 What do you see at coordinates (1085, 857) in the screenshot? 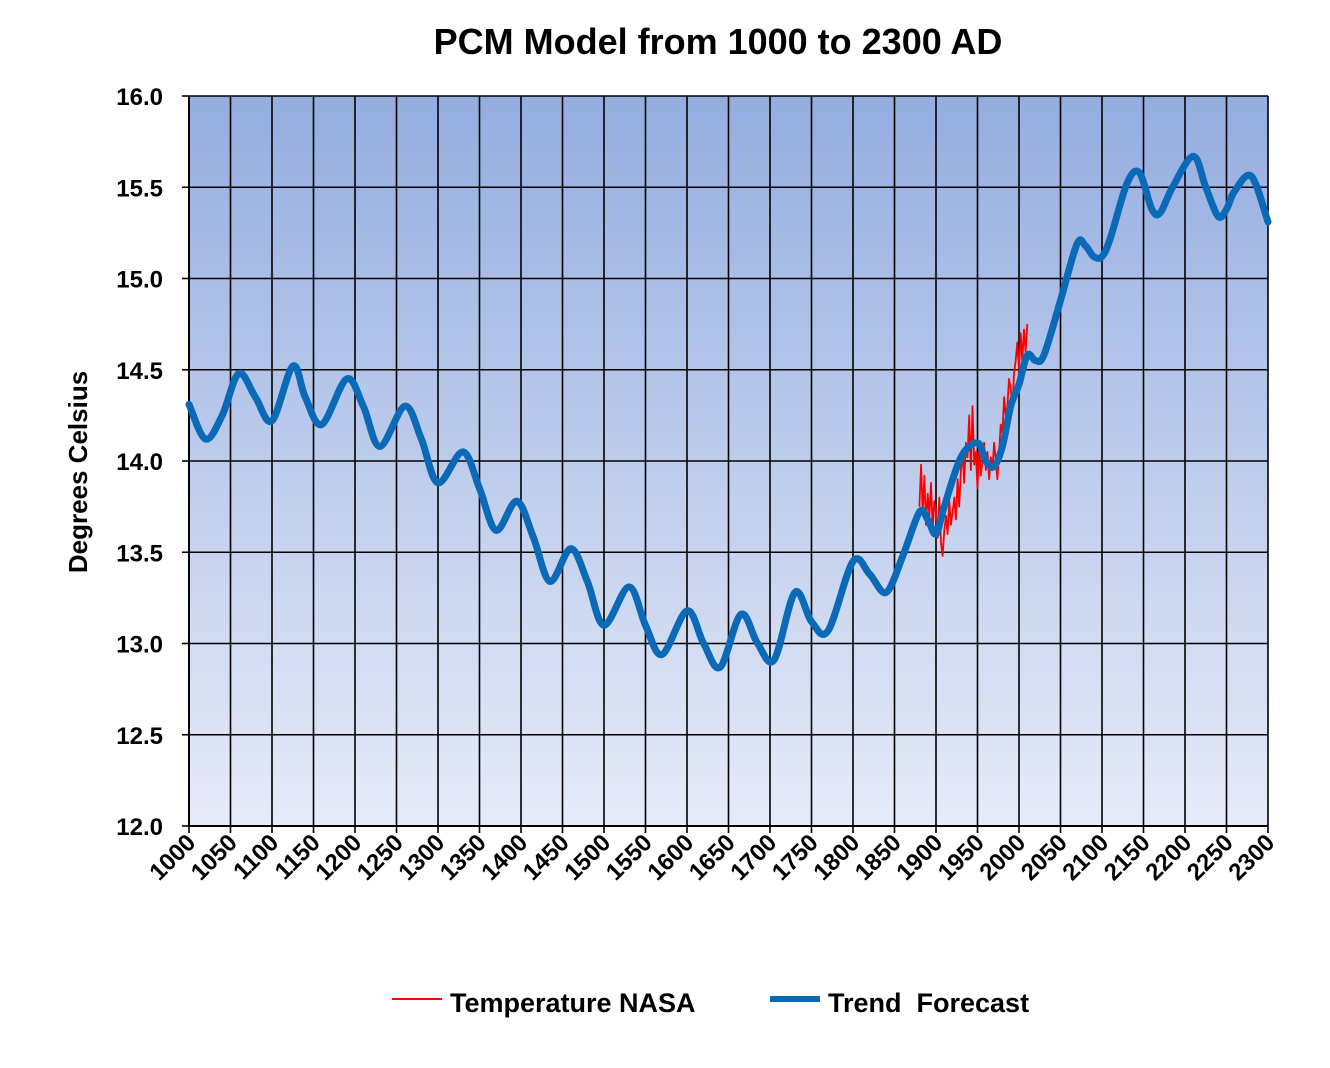
I see `x-tick-label: 2100` at bounding box center [1085, 857].